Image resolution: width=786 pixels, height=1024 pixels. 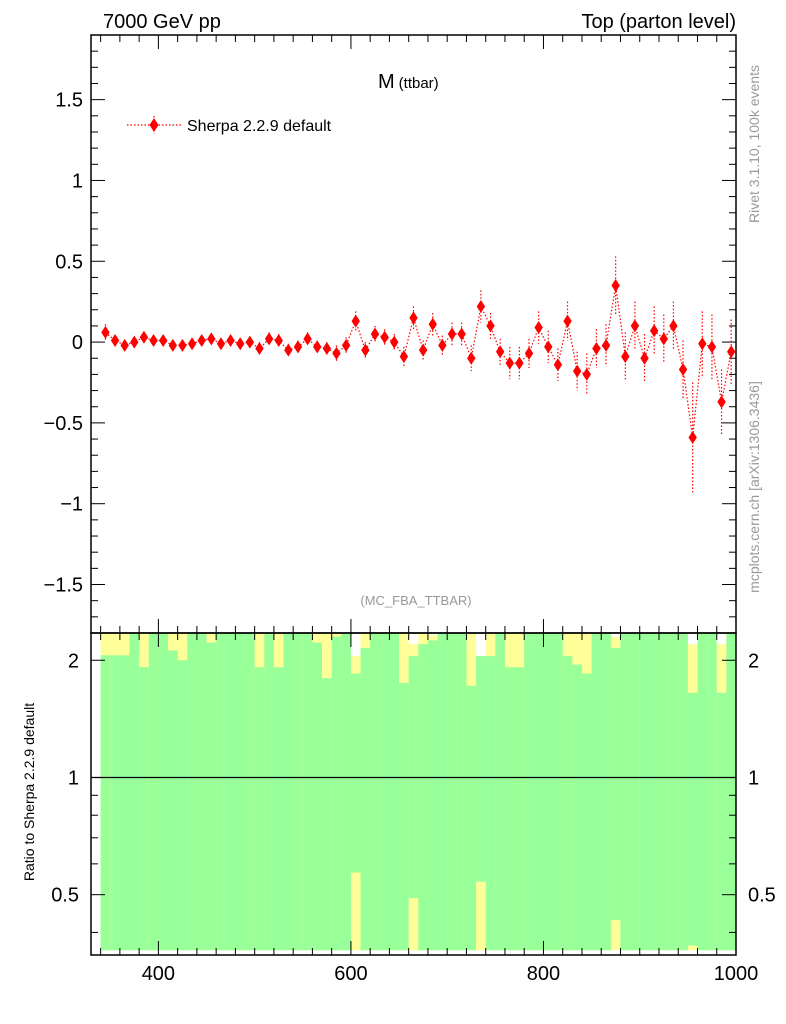 I want to click on ratio-y-tick-label-right: 2, so click(x=753, y=661).